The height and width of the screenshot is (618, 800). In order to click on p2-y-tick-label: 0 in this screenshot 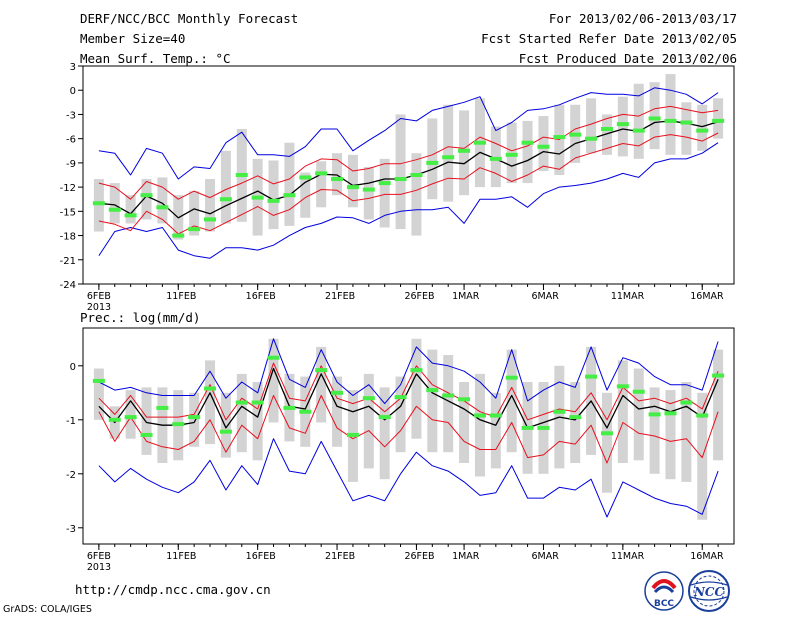, I will do `click(73, 367)`.